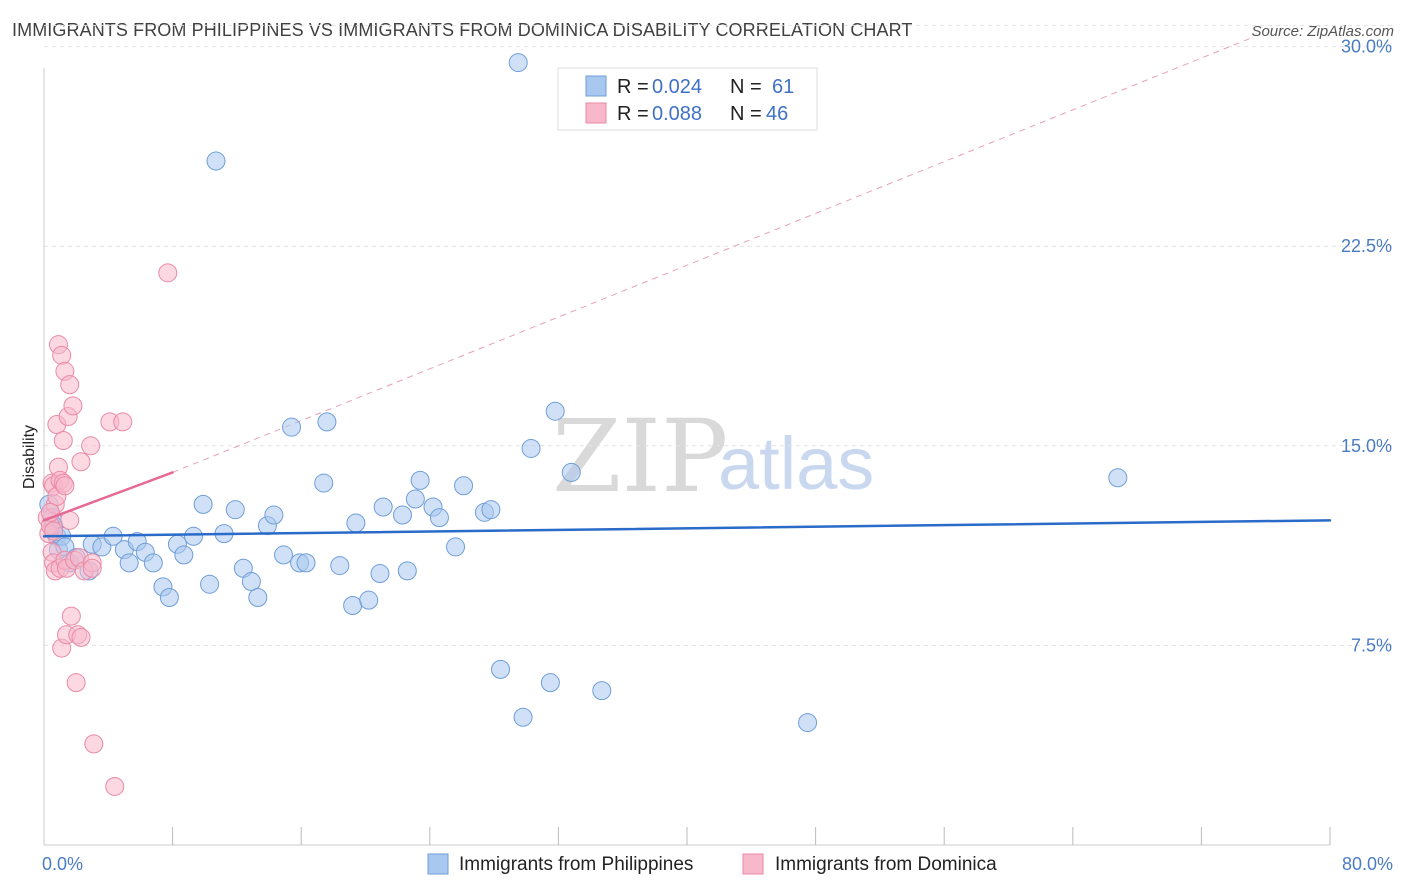 The image size is (1406, 892). Describe the element at coordinates (596, 113) in the screenshot. I see `legend-swatch-dominica` at that location.